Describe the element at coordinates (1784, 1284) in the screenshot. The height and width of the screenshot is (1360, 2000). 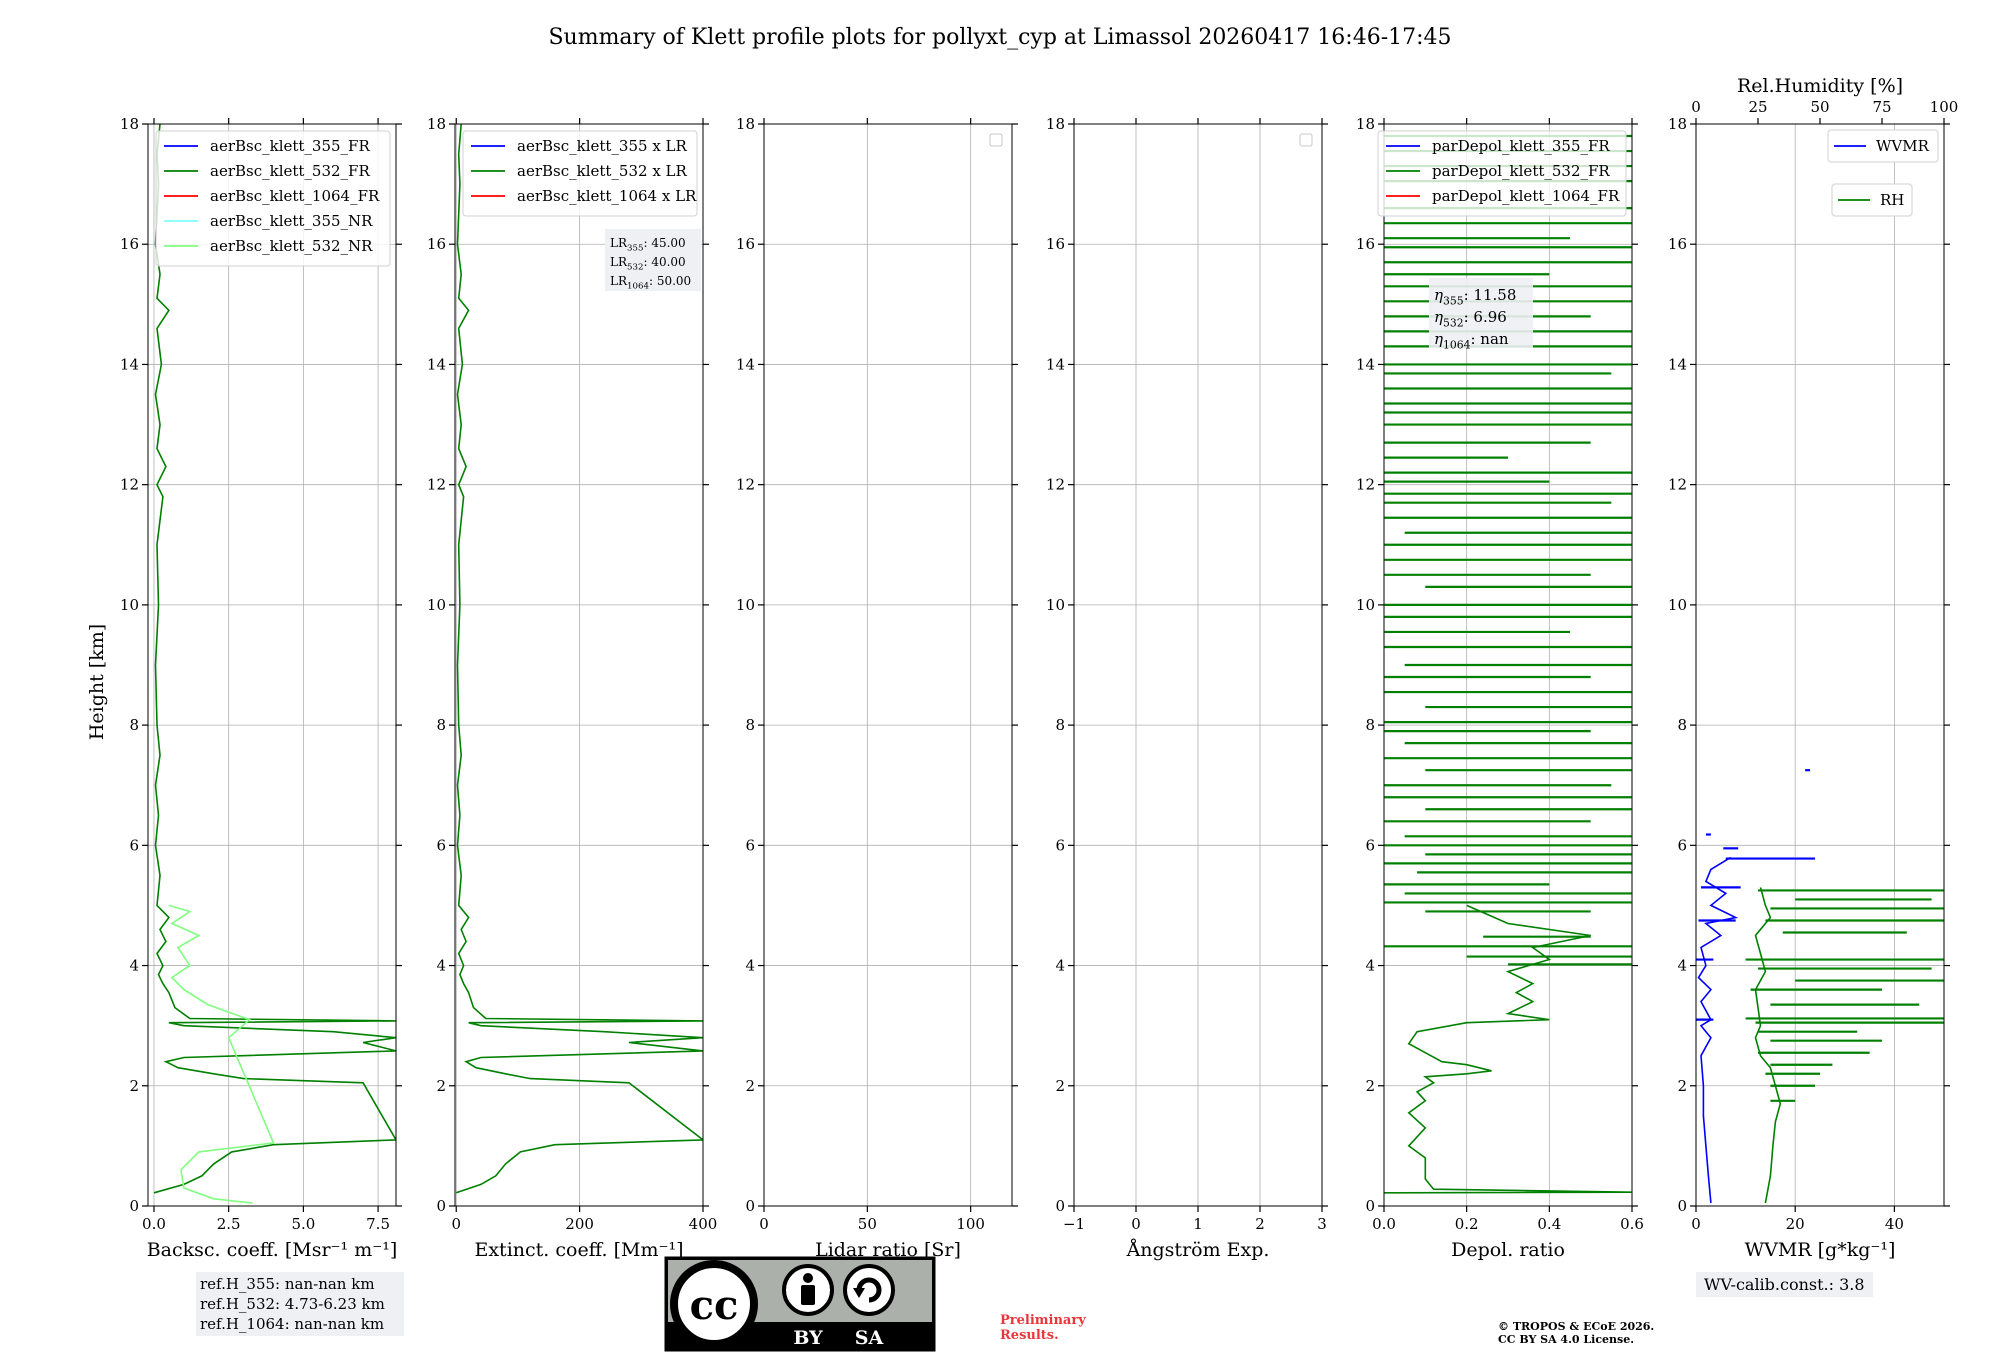
I see `wv-calibration-box: WV-calib.const.: 3.8` at that location.